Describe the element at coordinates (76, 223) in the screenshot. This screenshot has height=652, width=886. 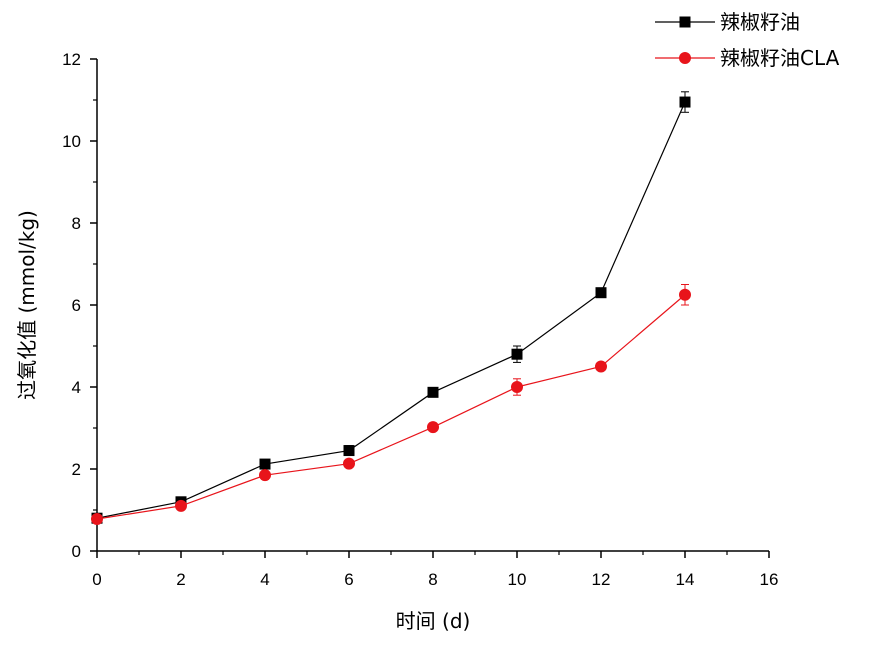
I see `y-tick-label: 8` at that location.